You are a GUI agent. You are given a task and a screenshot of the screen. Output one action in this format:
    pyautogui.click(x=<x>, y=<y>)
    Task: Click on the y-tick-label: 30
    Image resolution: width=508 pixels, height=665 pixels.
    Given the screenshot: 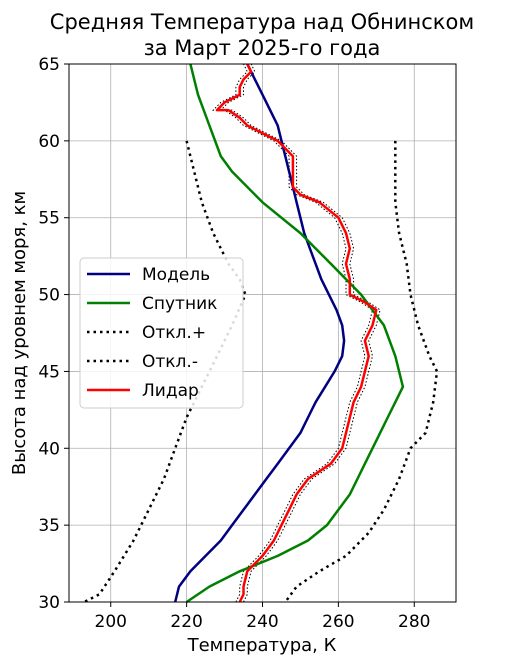 What is the action you would take?
    pyautogui.click(x=49, y=603)
    